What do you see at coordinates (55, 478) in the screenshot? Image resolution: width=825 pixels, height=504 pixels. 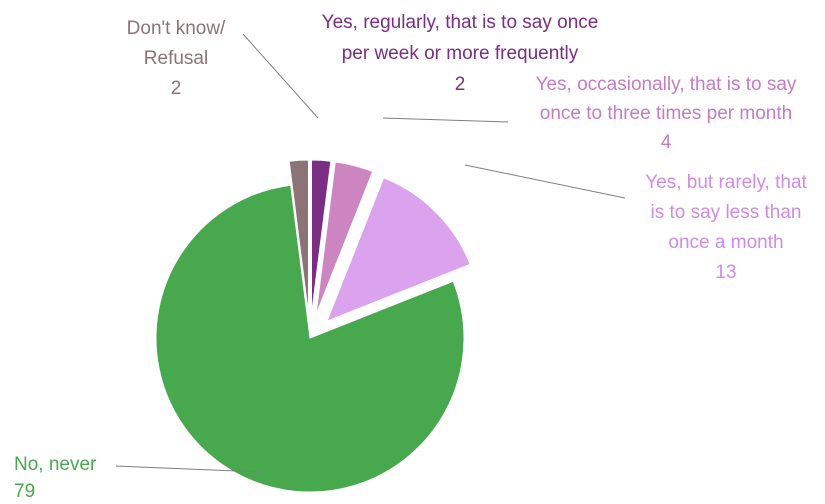 I see `slice-label-never: No, never 79` at bounding box center [55, 478].